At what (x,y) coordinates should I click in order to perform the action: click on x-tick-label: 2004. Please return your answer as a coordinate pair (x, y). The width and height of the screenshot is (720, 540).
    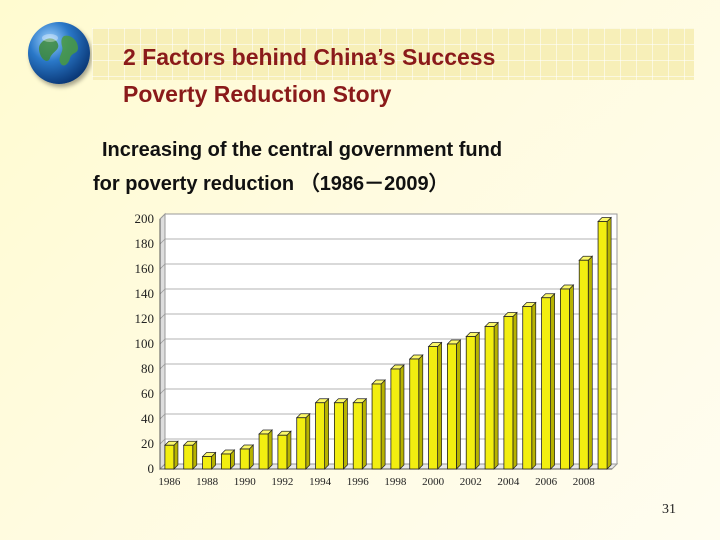
    Looking at the image, I should click on (508, 482).